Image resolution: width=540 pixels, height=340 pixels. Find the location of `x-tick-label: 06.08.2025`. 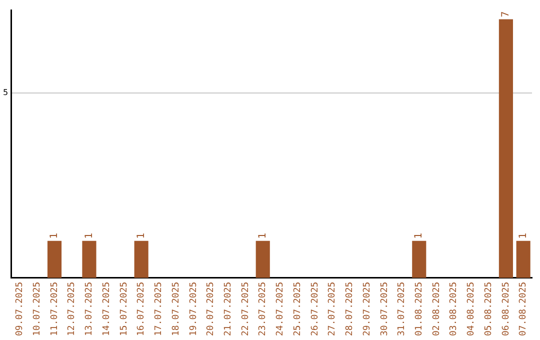

x-tick-label: 06.08.2025 is located at coordinates (506, 309).